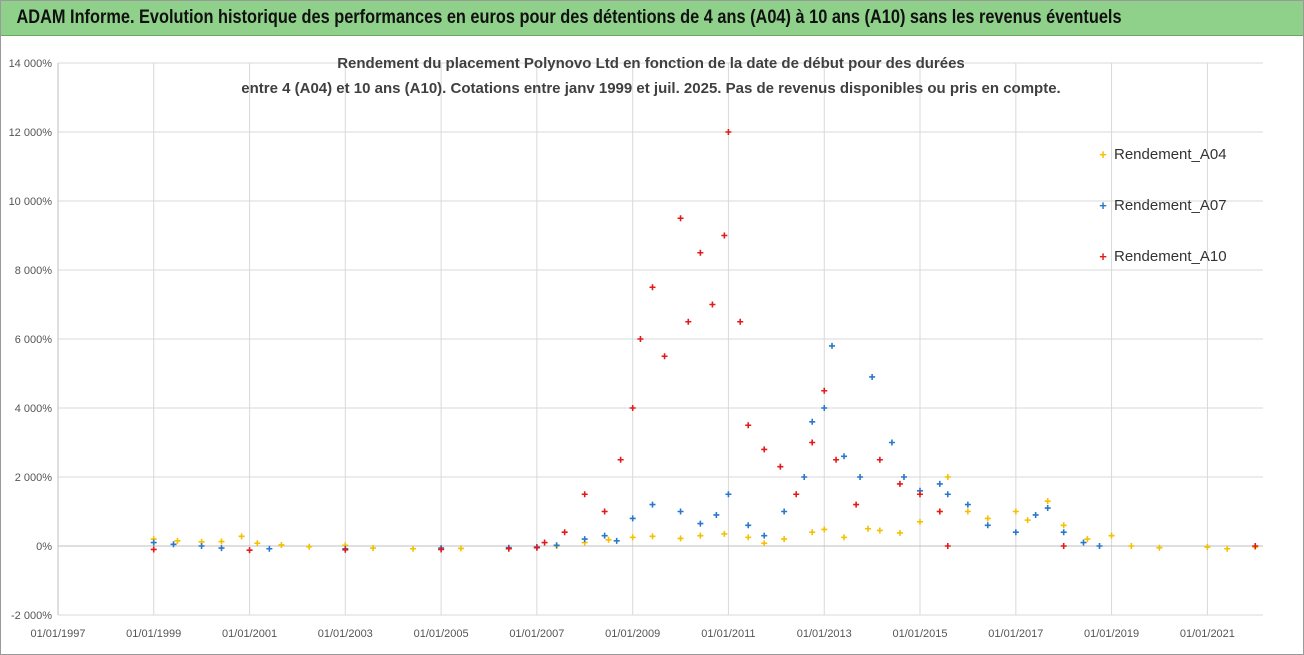 This screenshot has width=1304, height=655. What do you see at coordinates (34, 478) in the screenshot?
I see `y-tick-label: 2 000%` at bounding box center [34, 478].